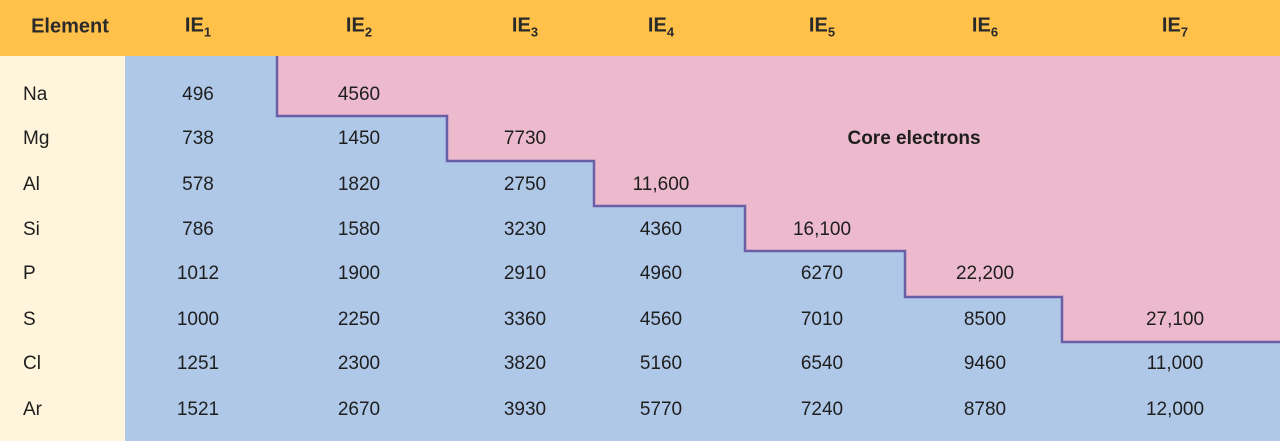  What do you see at coordinates (198, 94) in the screenshot?
I see `table-cell: 496` at bounding box center [198, 94].